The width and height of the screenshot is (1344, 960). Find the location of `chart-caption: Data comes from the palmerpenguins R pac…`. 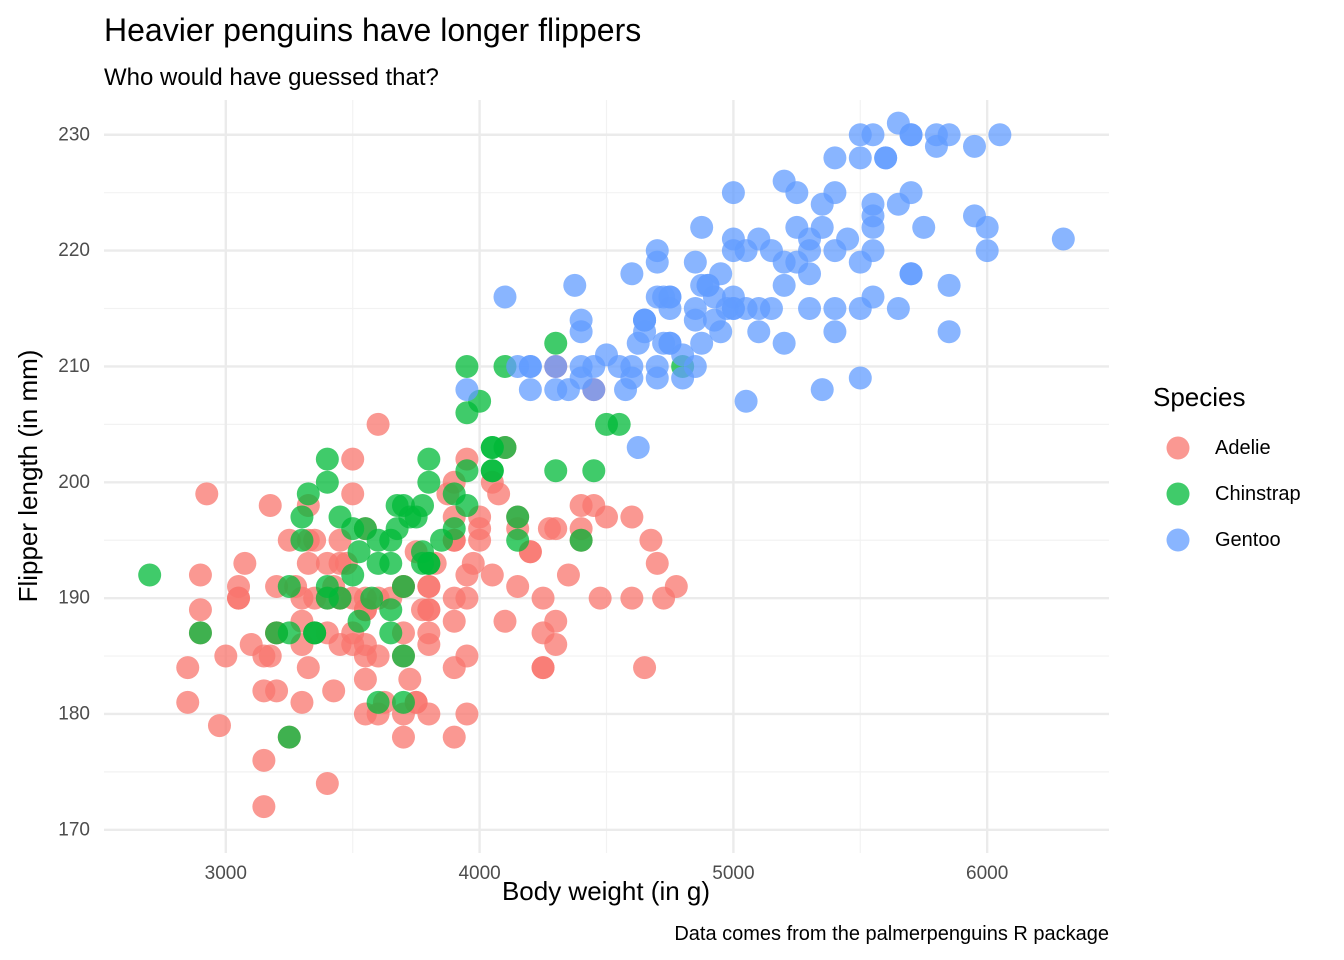

chart-caption: Data comes from the palmerpenguins R pac… is located at coordinates (891, 934).